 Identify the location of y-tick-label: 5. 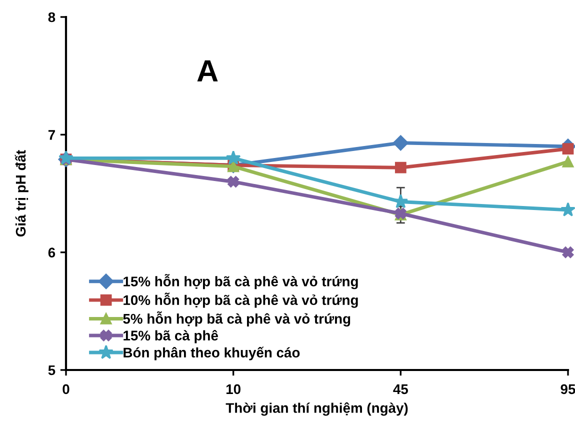
(52, 370).